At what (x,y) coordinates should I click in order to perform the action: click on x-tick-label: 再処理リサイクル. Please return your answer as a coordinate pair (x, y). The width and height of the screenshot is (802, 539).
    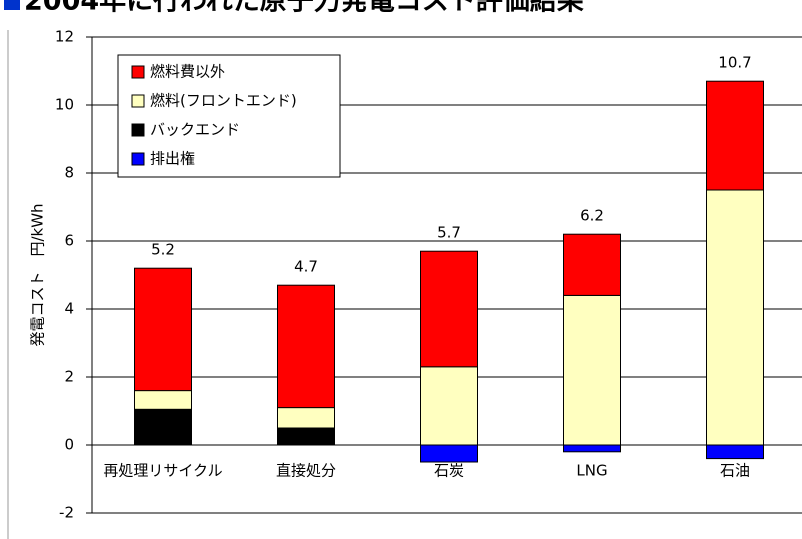
    Looking at the image, I should click on (162, 471).